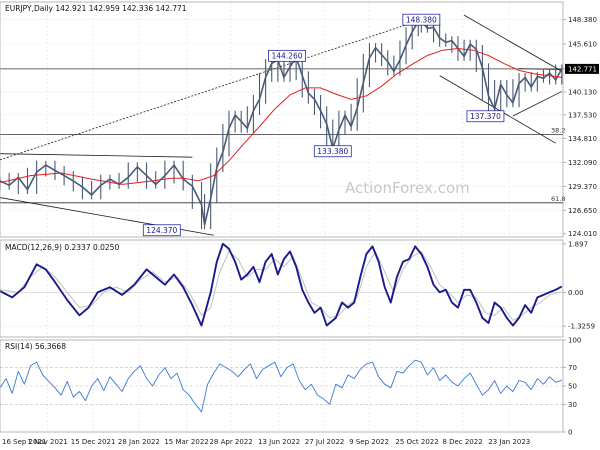 The image size is (600, 450). What do you see at coordinates (325, 442) in the screenshot?
I see `x-tick-label-7: 27 Jul 2022` at bounding box center [325, 442].